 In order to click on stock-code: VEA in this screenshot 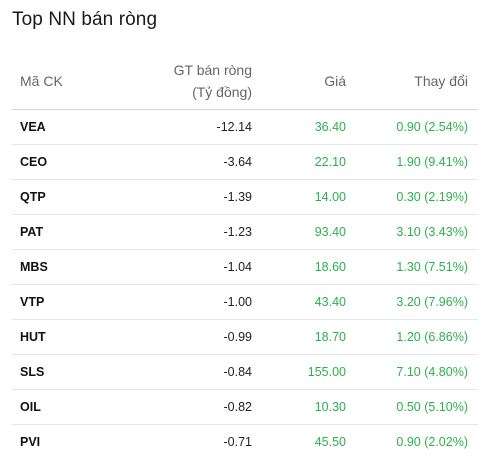, I will do `click(62, 127)`.